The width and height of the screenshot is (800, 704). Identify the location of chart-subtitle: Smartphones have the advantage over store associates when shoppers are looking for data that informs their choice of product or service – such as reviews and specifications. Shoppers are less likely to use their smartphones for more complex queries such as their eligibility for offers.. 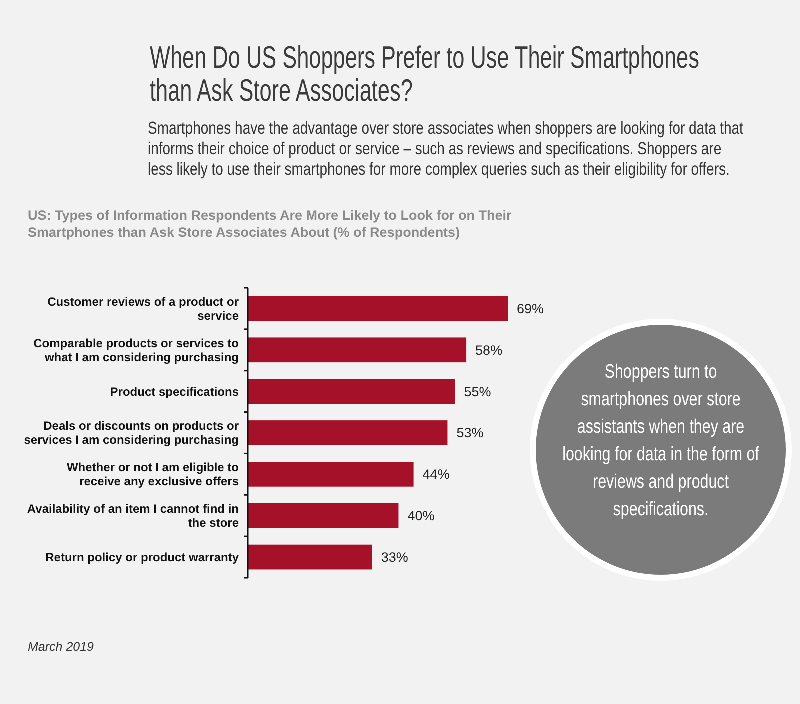
(446, 150).